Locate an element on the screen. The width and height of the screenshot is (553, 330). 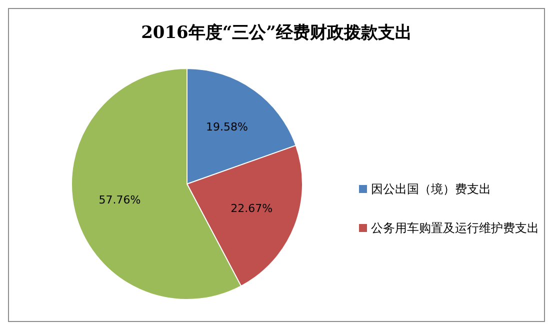
legend-label: 公务用车购置及运行维护费支出 is located at coordinates (455, 228).